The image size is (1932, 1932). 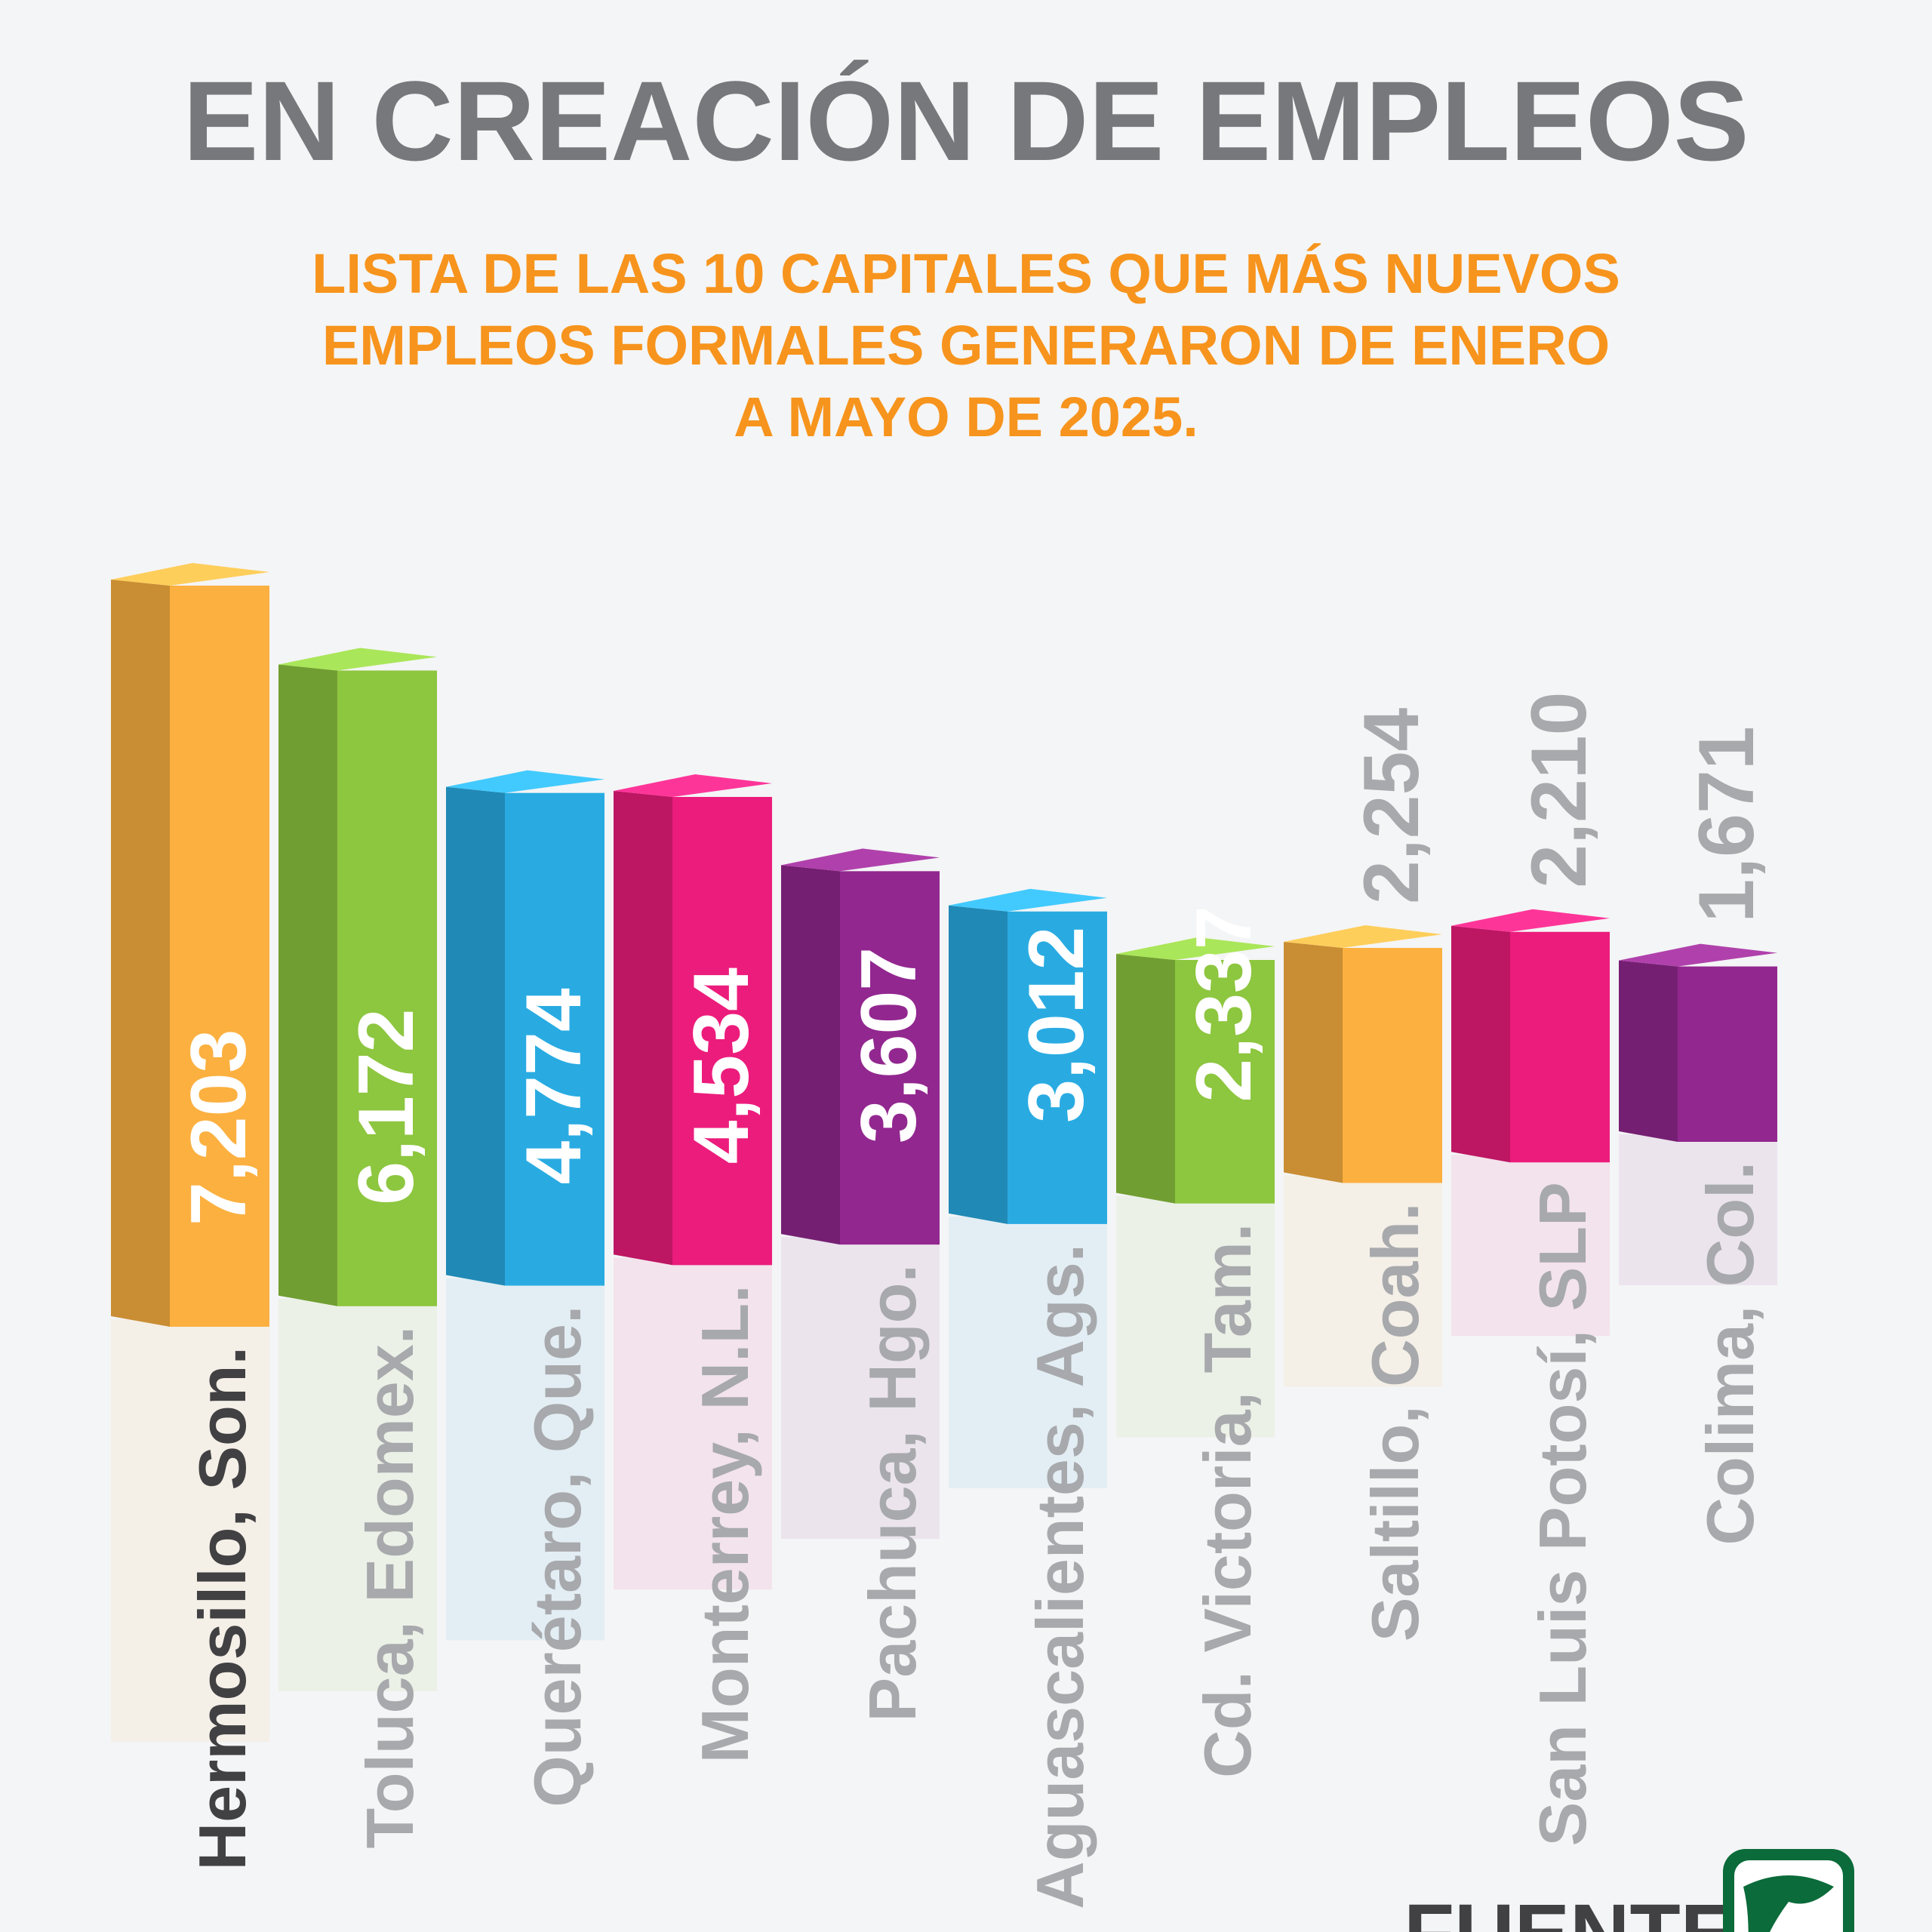 I want to click on value-label: 3,607, so click(x=889, y=1045).